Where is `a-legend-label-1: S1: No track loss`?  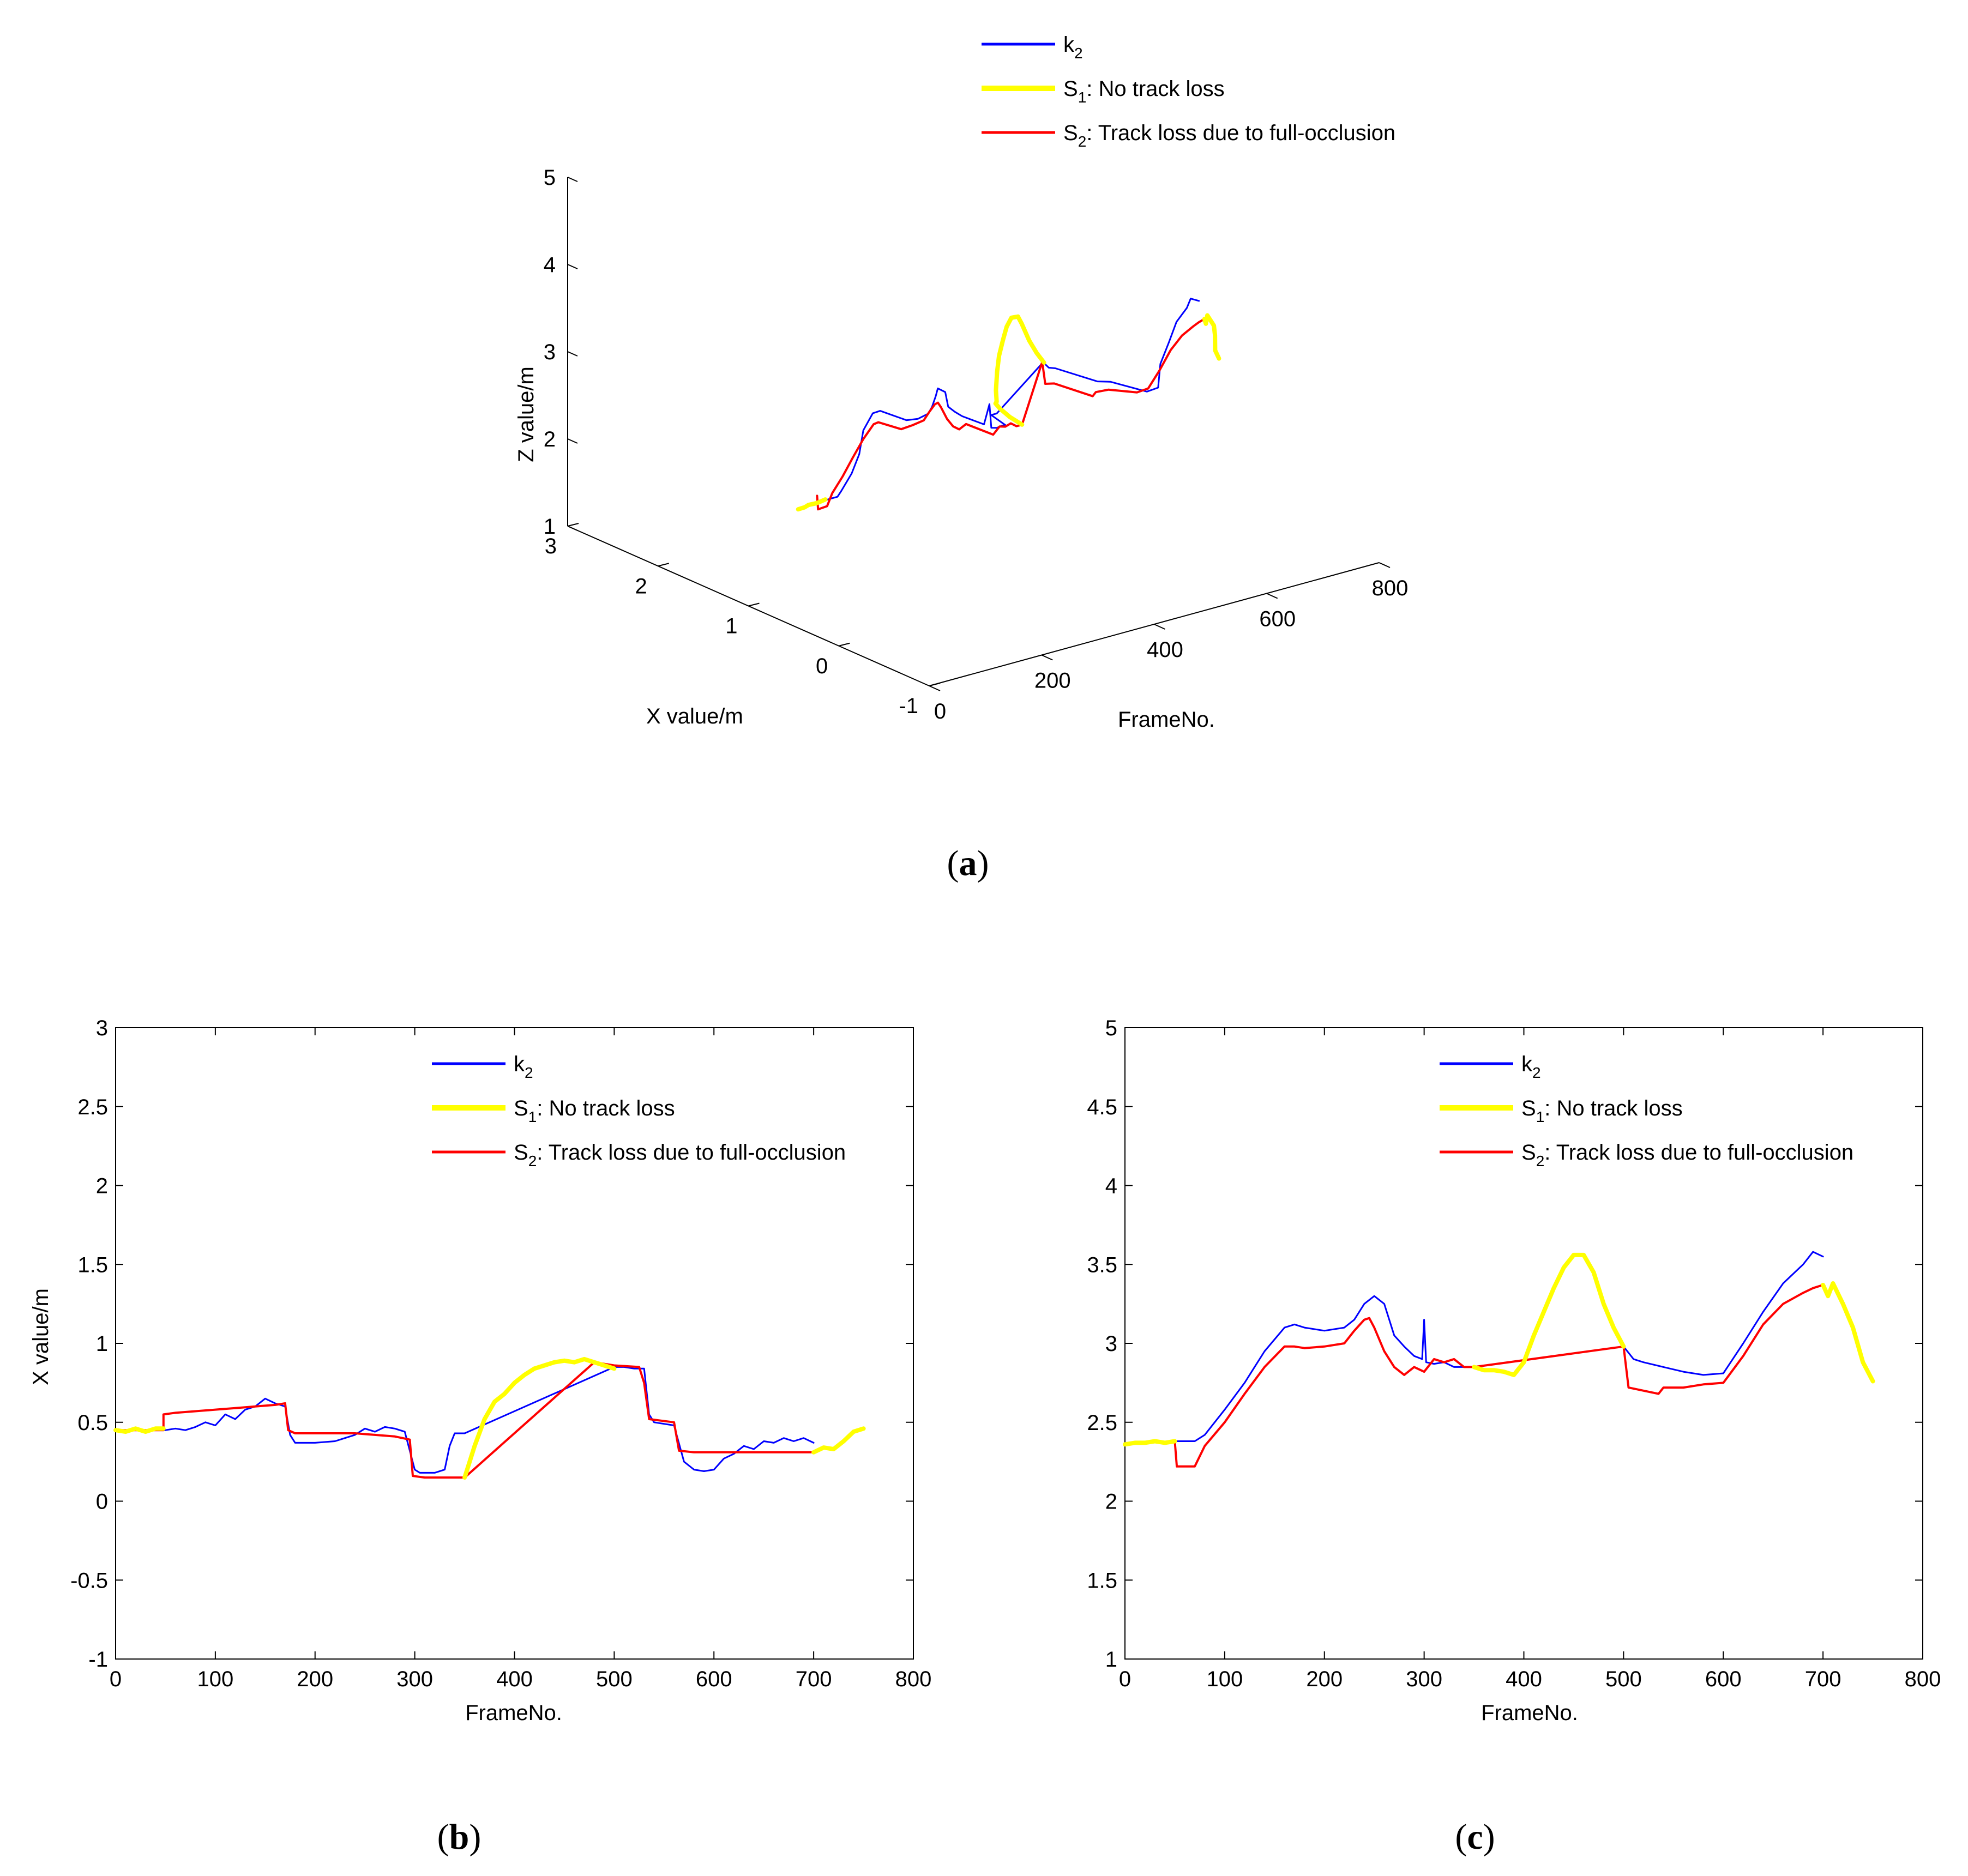 a-legend-label-1: S1: No track loss is located at coordinates (1144, 91).